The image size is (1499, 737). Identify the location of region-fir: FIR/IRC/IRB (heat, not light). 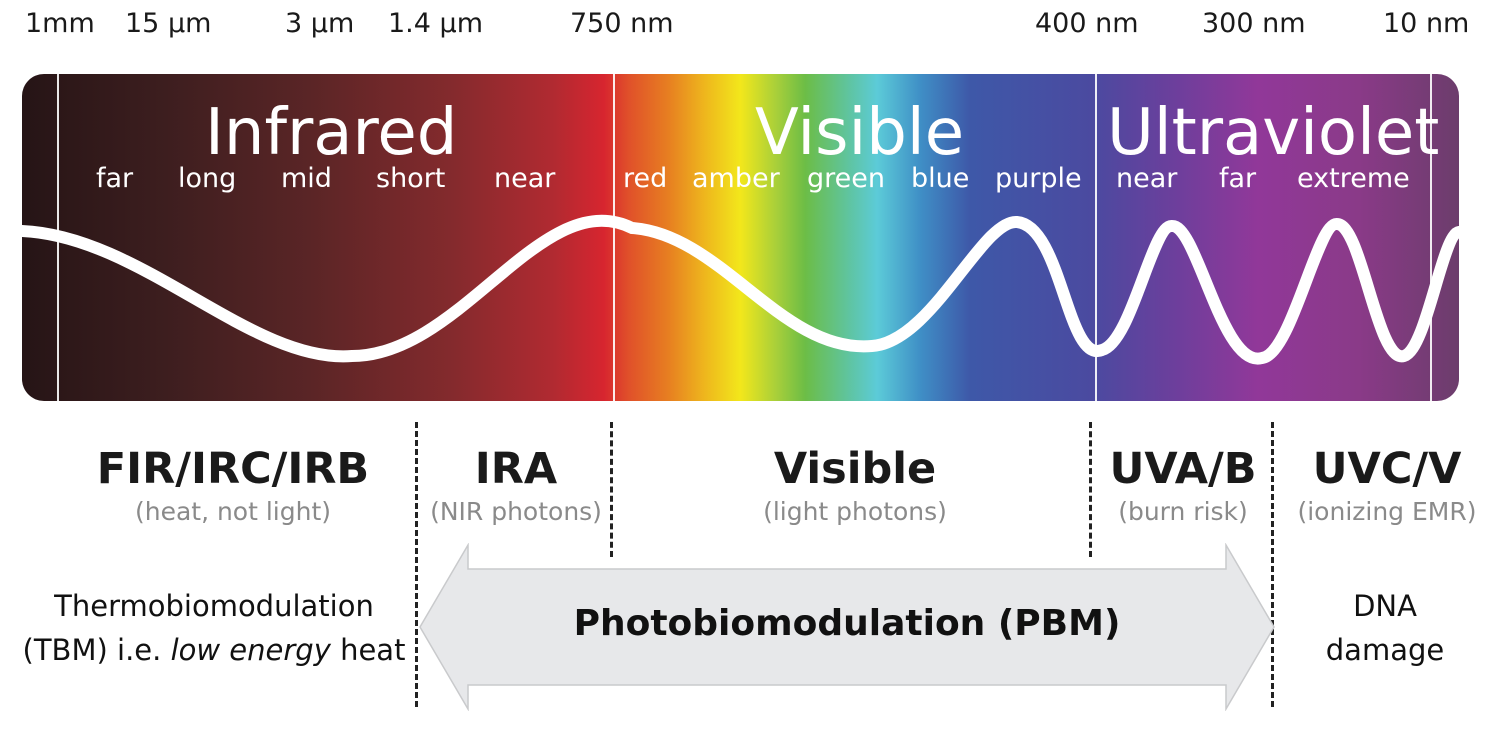
(233, 483).